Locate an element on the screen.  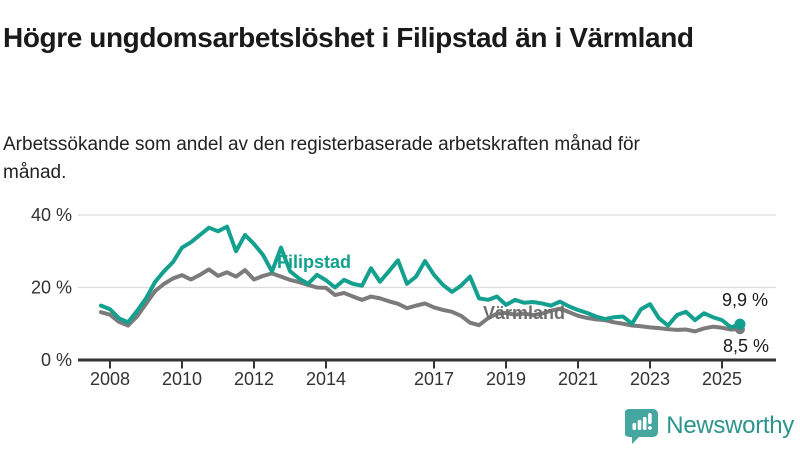
logo-badge-shape is located at coordinates (642, 426).